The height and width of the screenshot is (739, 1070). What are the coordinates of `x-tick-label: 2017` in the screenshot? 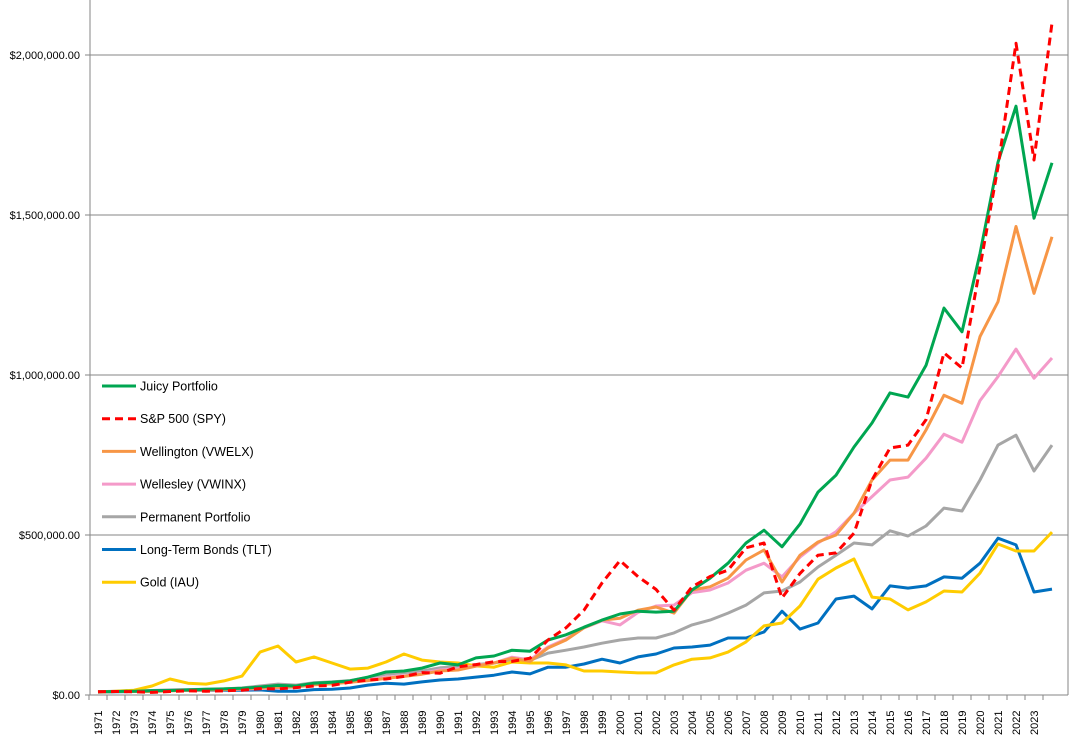 It's located at (927, 723).